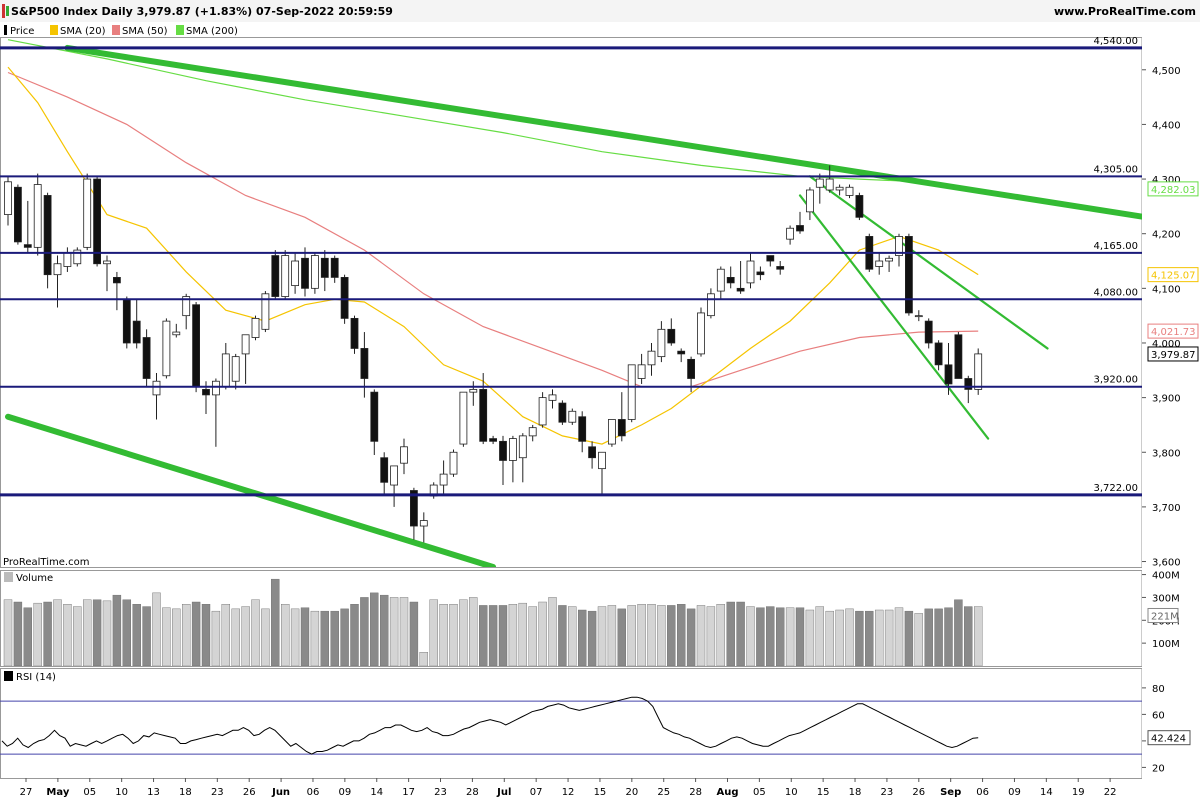  What do you see at coordinates (571, 618) in the screenshot?
I see `volume-panel: Volume` at bounding box center [571, 618].